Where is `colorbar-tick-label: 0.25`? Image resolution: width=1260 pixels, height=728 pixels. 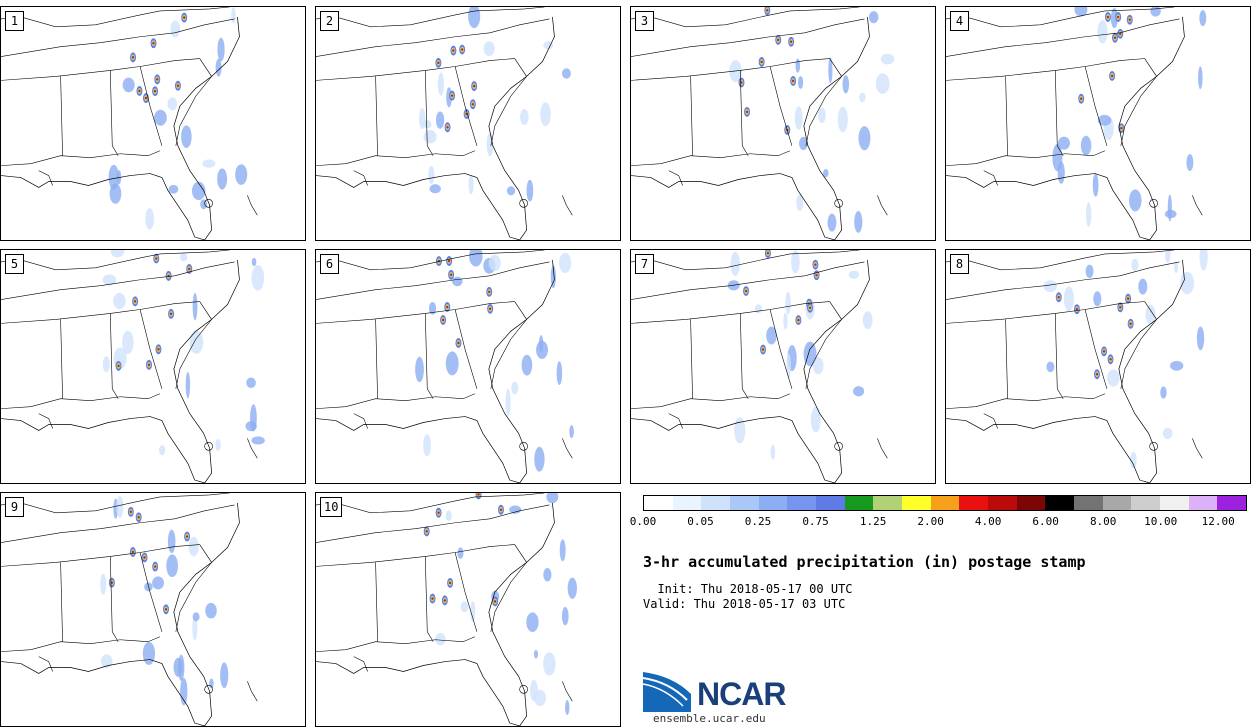 colorbar-tick-label: 0.25 is located at coordinates (758, 521).